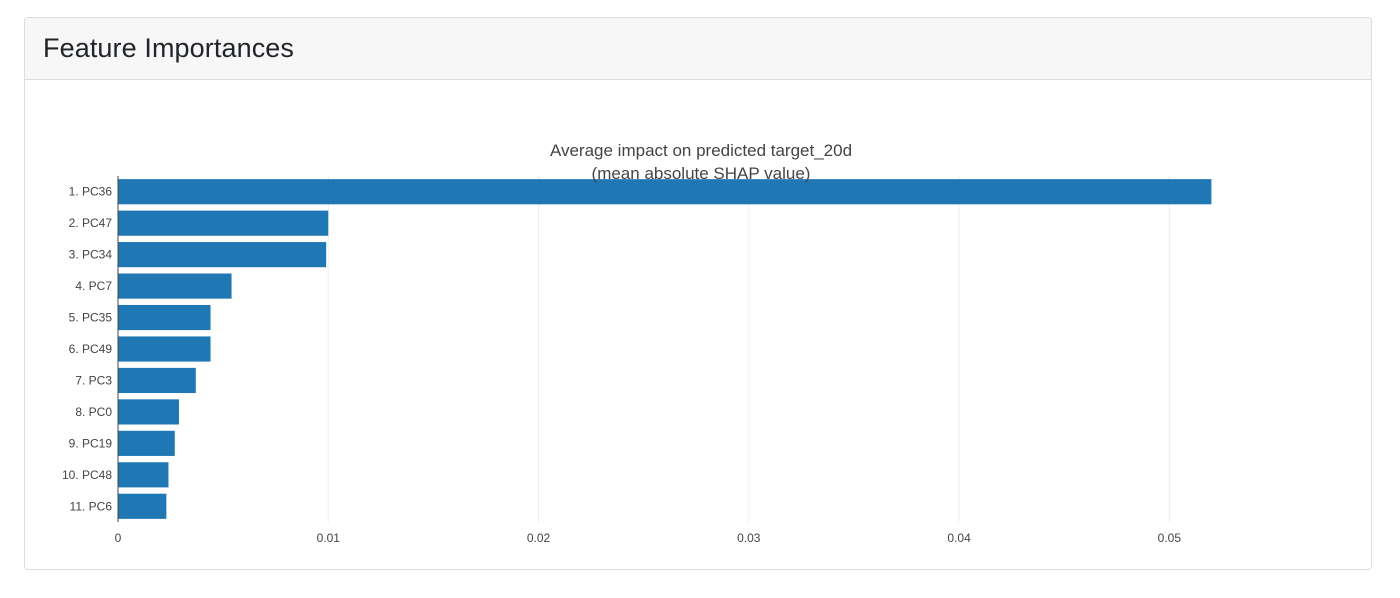  Describe the element at coordinates (118, 538) in the screenshot. I see `x-tick-label: 0` at that location.